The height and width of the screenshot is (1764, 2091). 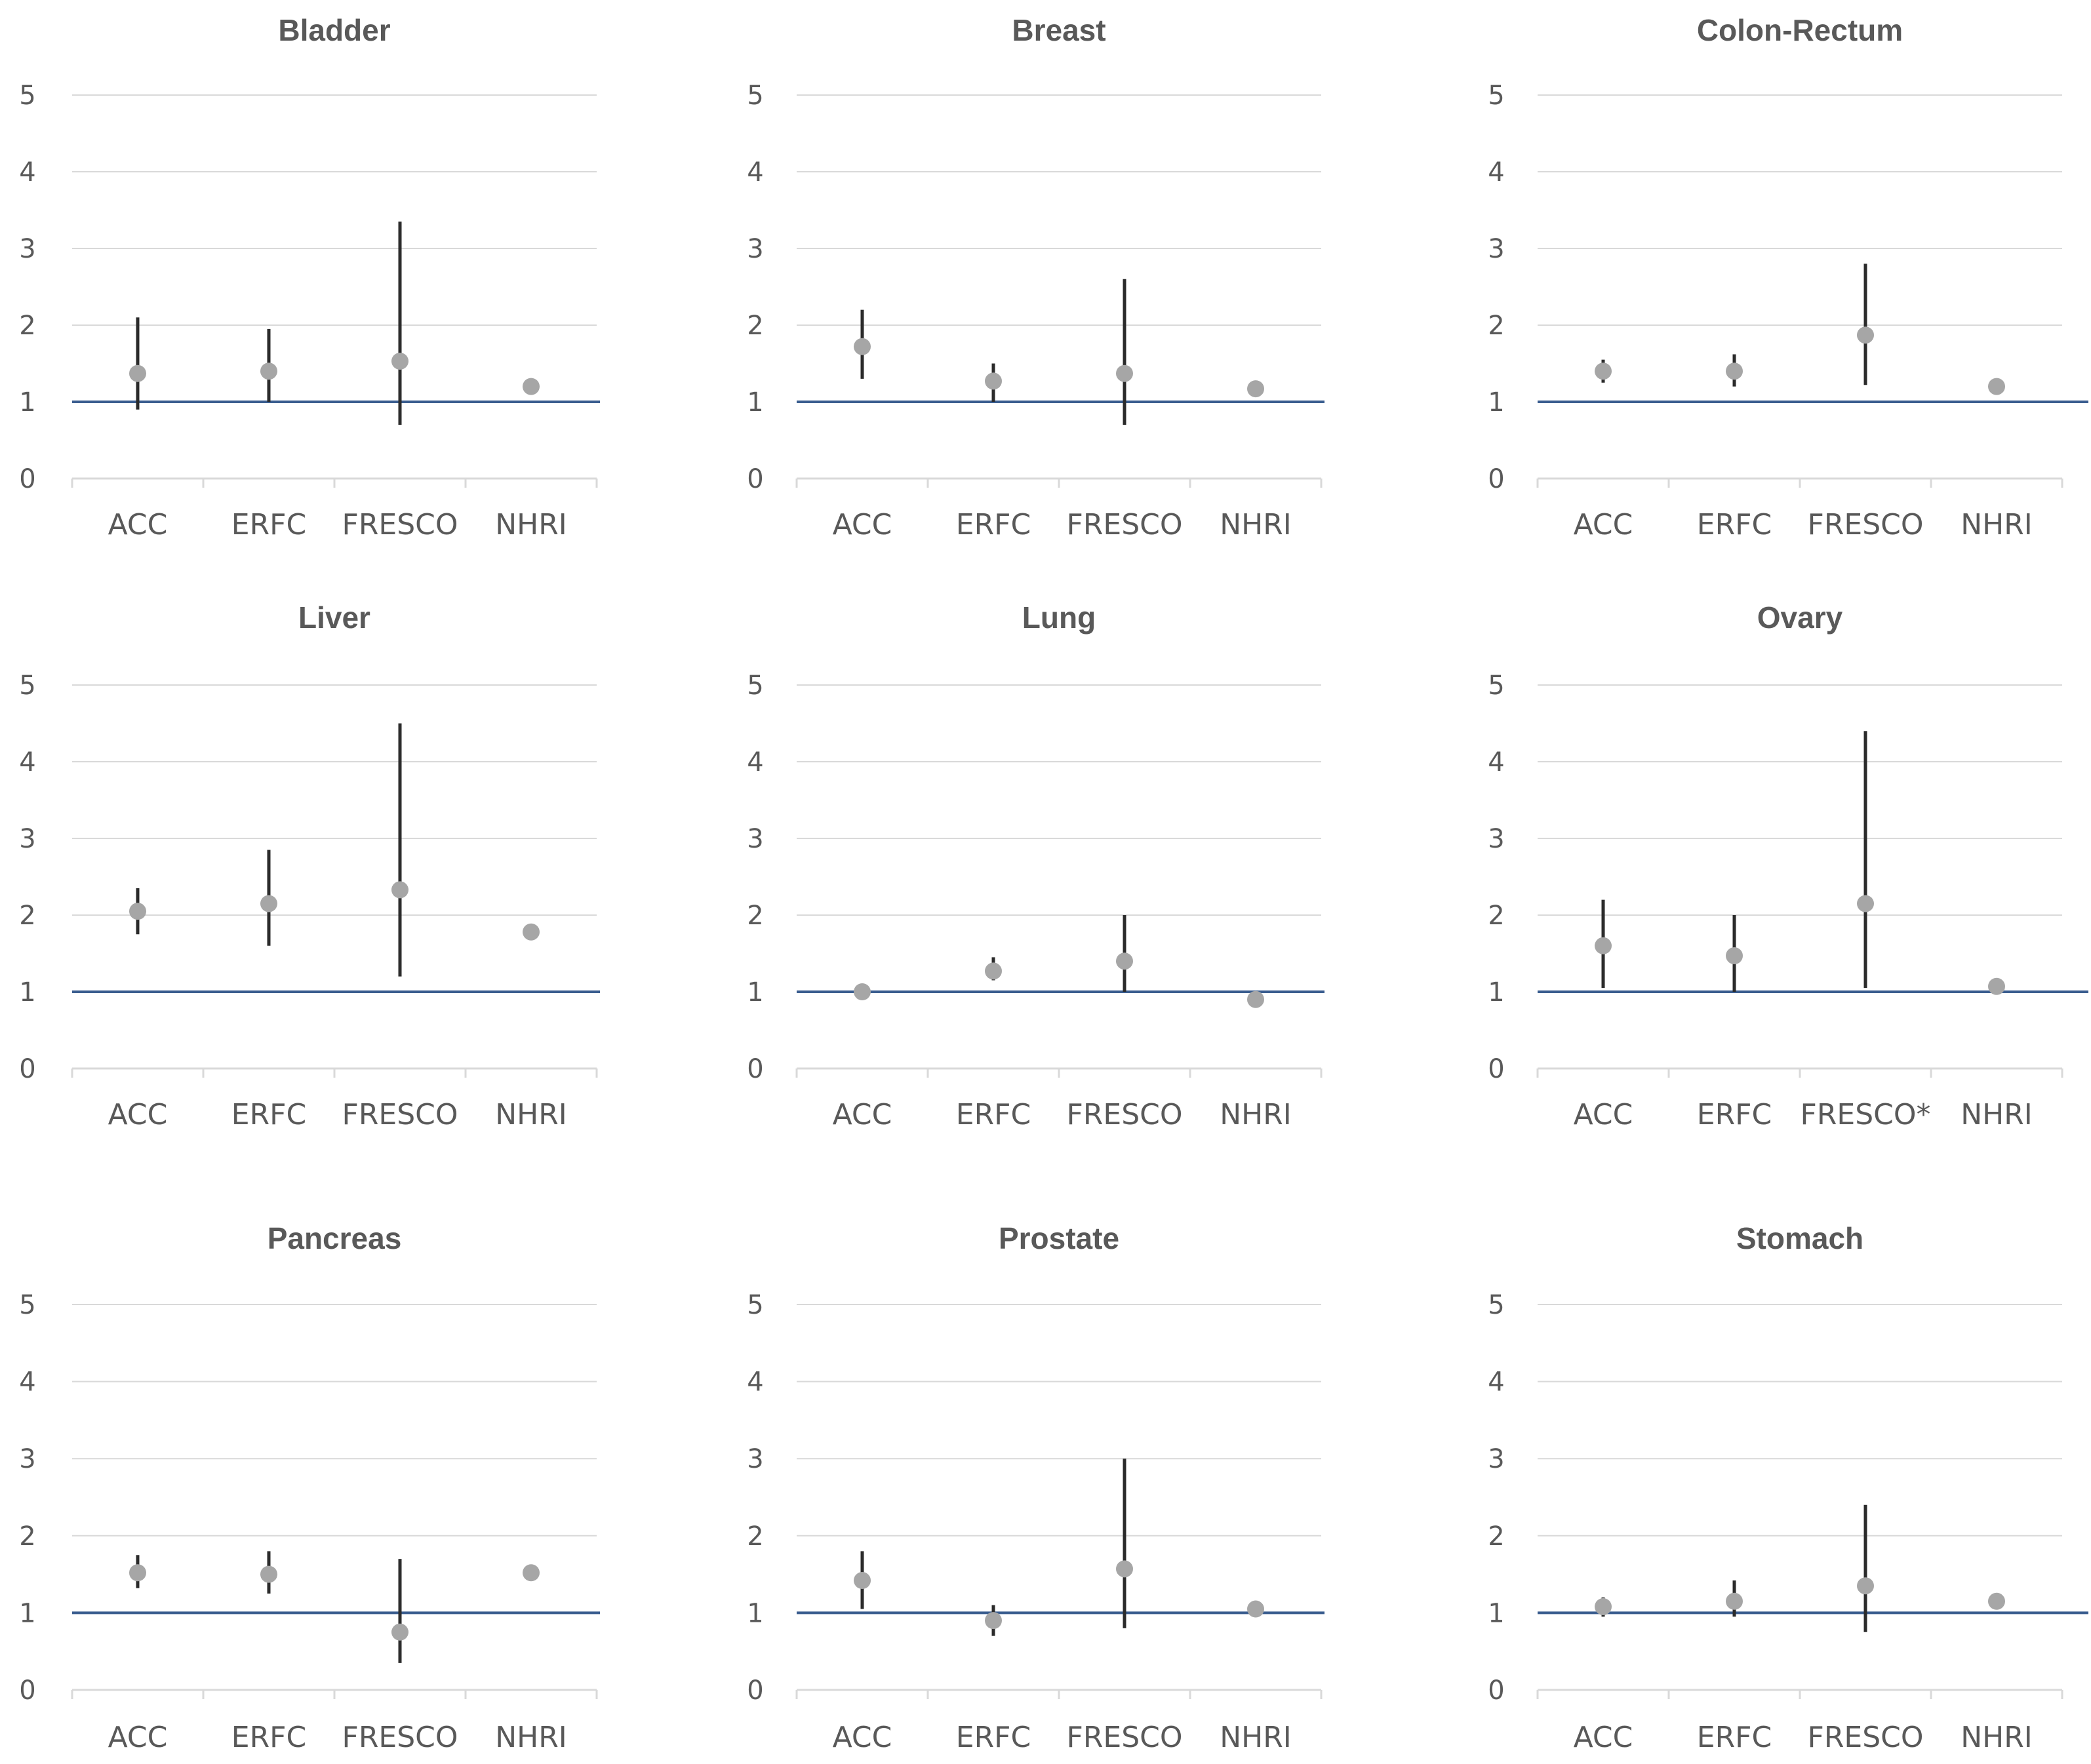 I want to click on panel-liver: Liver 0 1 2 3 4 5 ACC ERFC FRESCO NHRI, so click(x=310, y=865).